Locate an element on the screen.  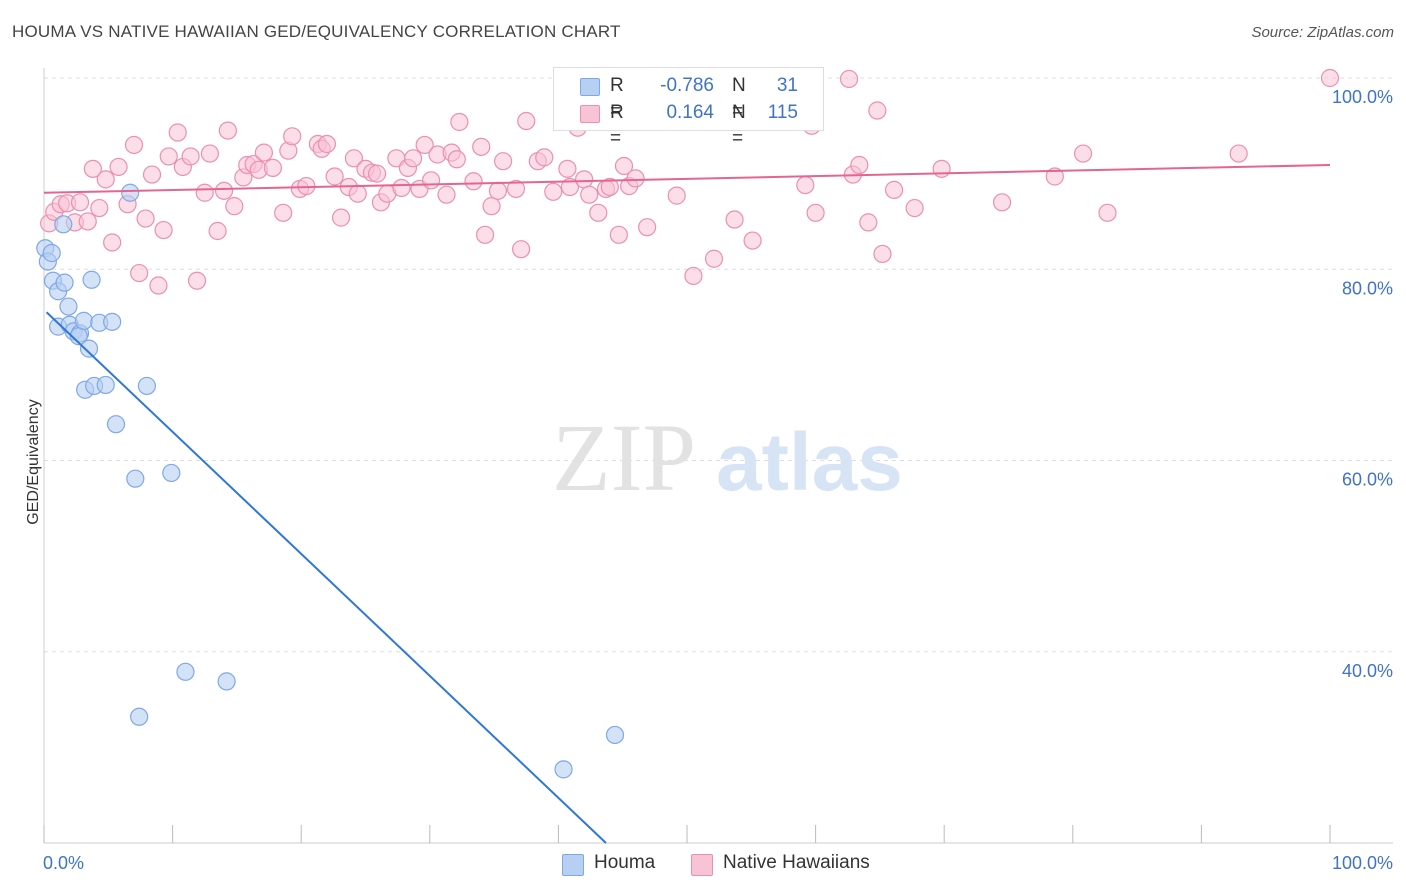
y-tick-labels: 100.0% 80.0% 60.0% 40.0% is located at coordinates (1362, 384).